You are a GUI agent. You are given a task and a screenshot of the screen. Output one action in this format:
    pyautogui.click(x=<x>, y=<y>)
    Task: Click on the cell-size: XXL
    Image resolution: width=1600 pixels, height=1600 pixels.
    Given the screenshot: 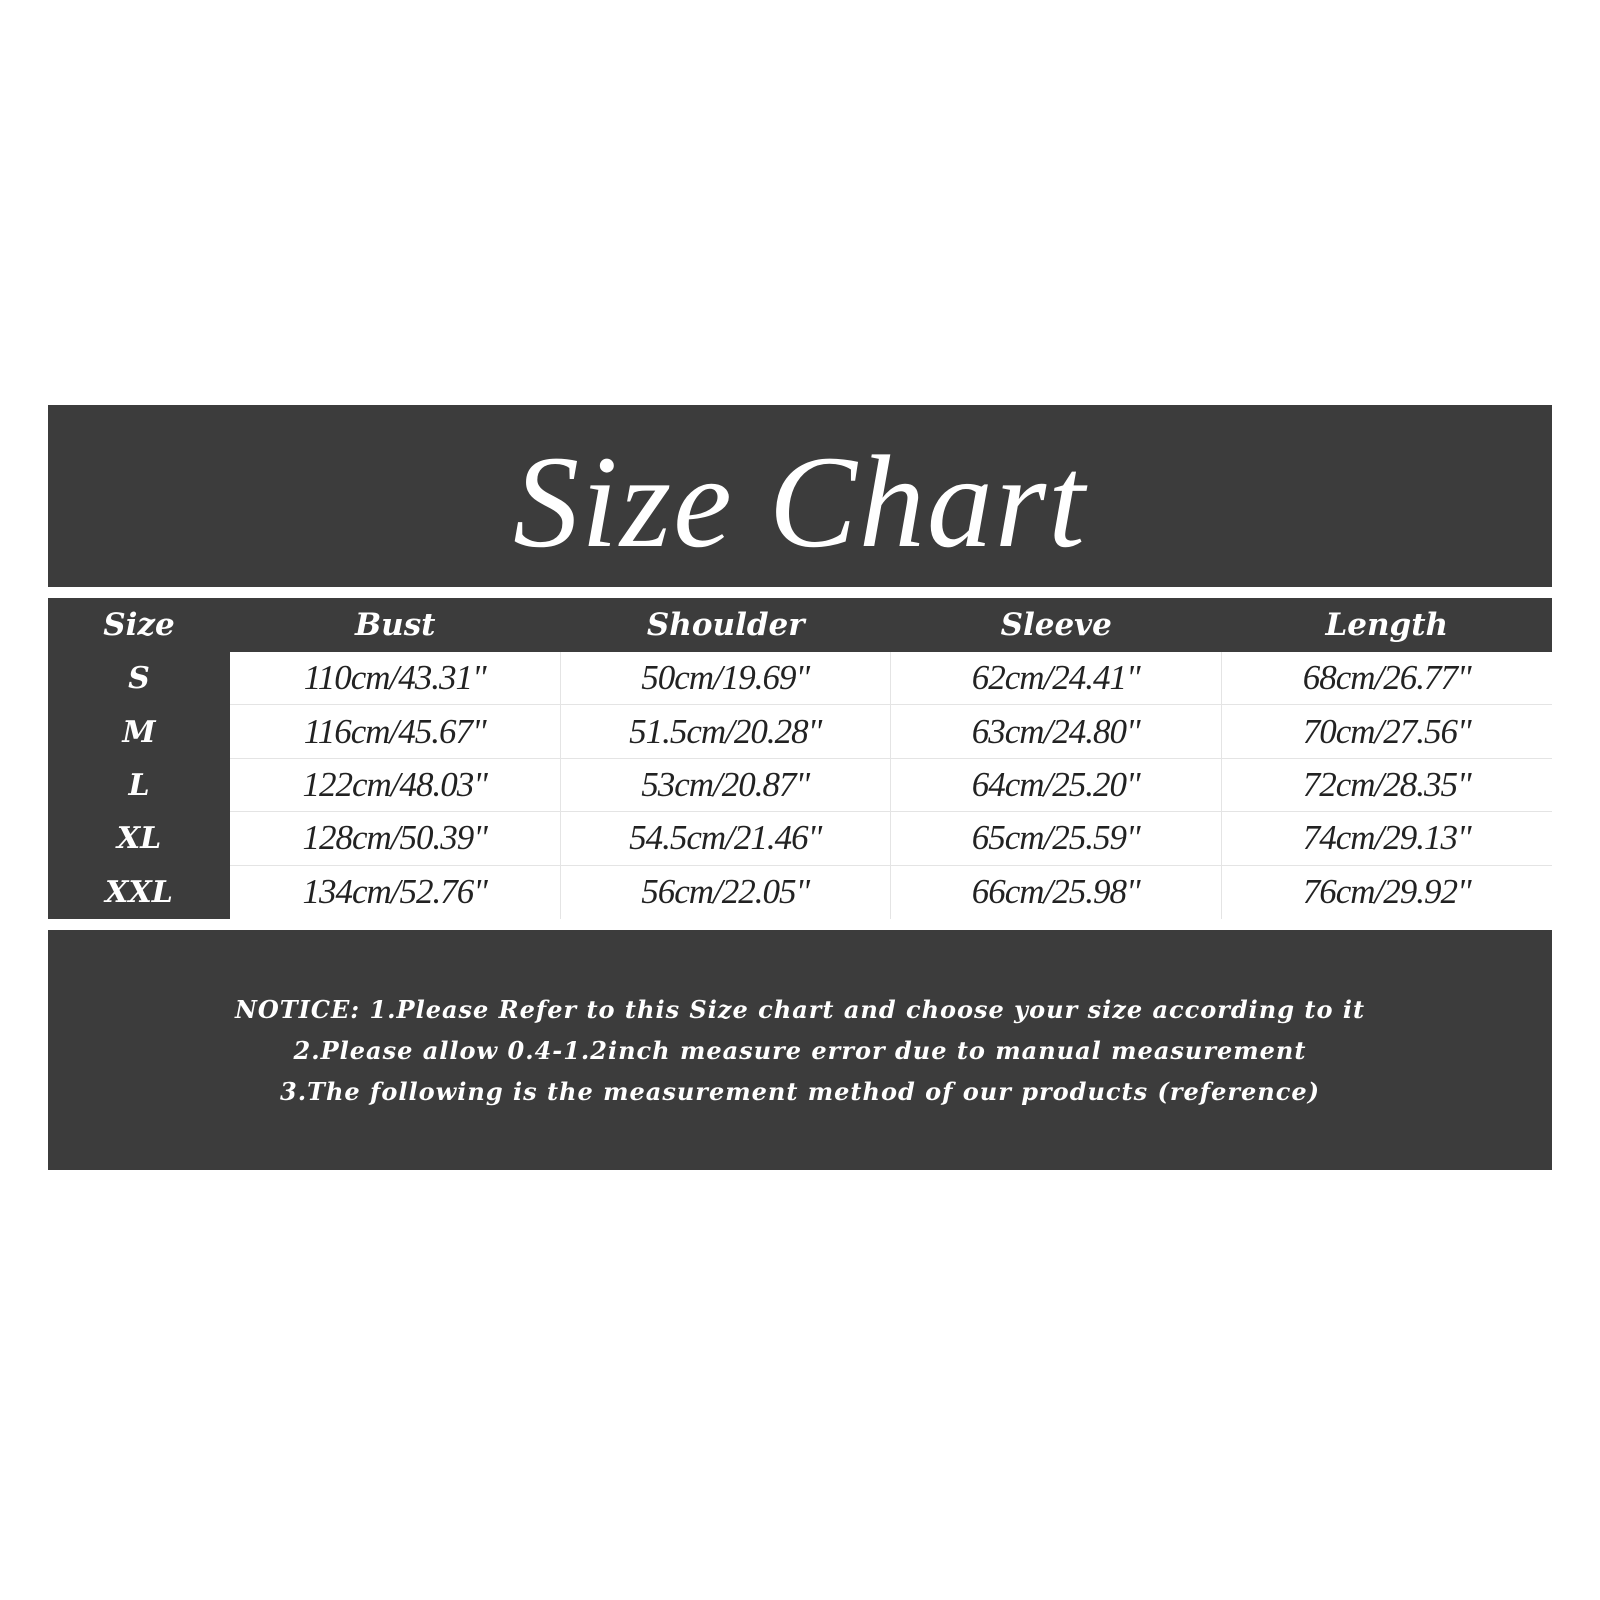 What is the action you would take?
    pyautogui.click(x=139, y=892)
    